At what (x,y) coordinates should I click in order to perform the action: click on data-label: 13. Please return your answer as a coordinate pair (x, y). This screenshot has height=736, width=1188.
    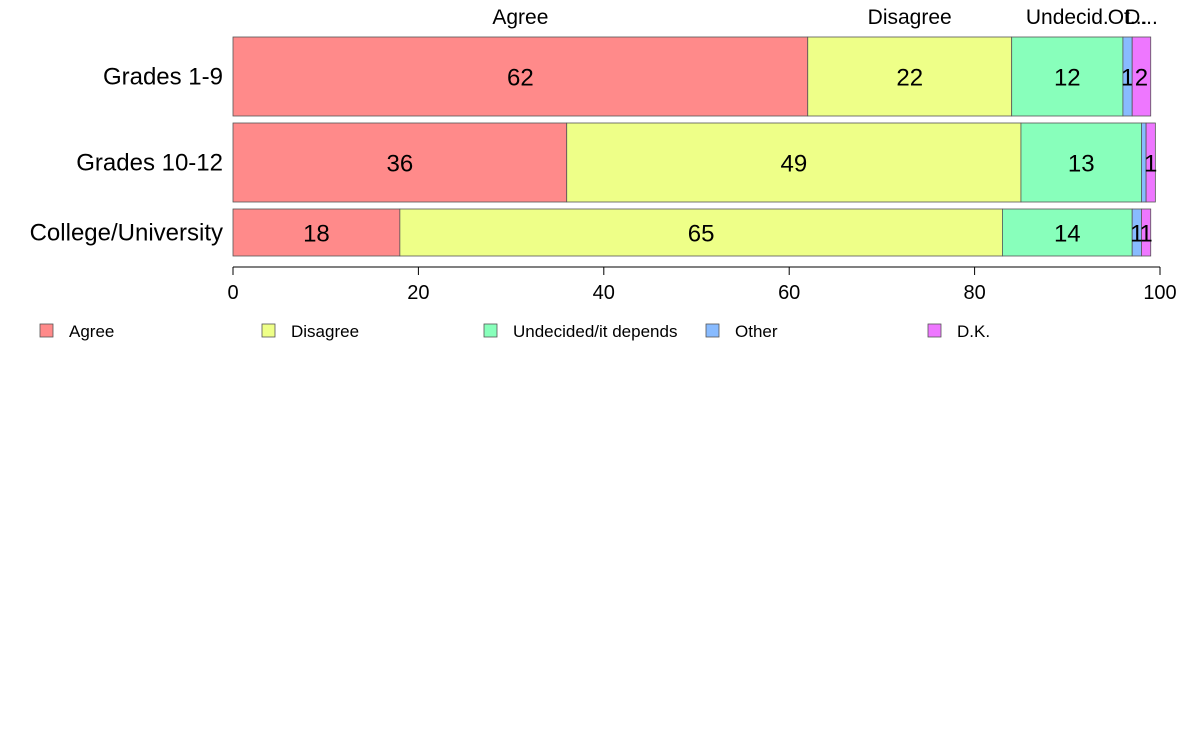
    Looking at the image, I should click on (1081, 164).